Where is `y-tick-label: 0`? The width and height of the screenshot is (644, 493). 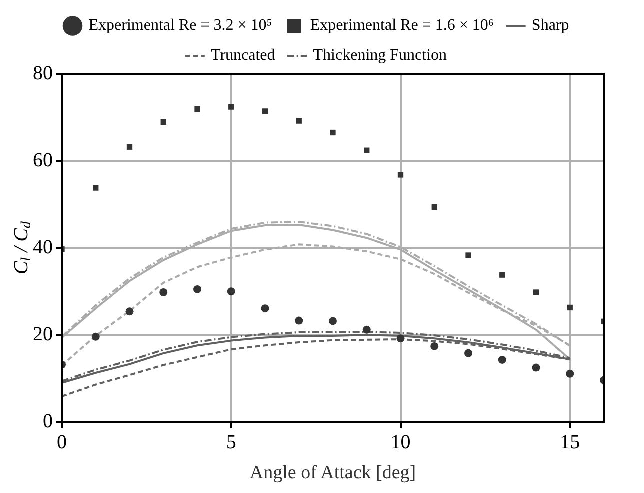
y-tick-label: 0 is located at coordinates (48, 421).